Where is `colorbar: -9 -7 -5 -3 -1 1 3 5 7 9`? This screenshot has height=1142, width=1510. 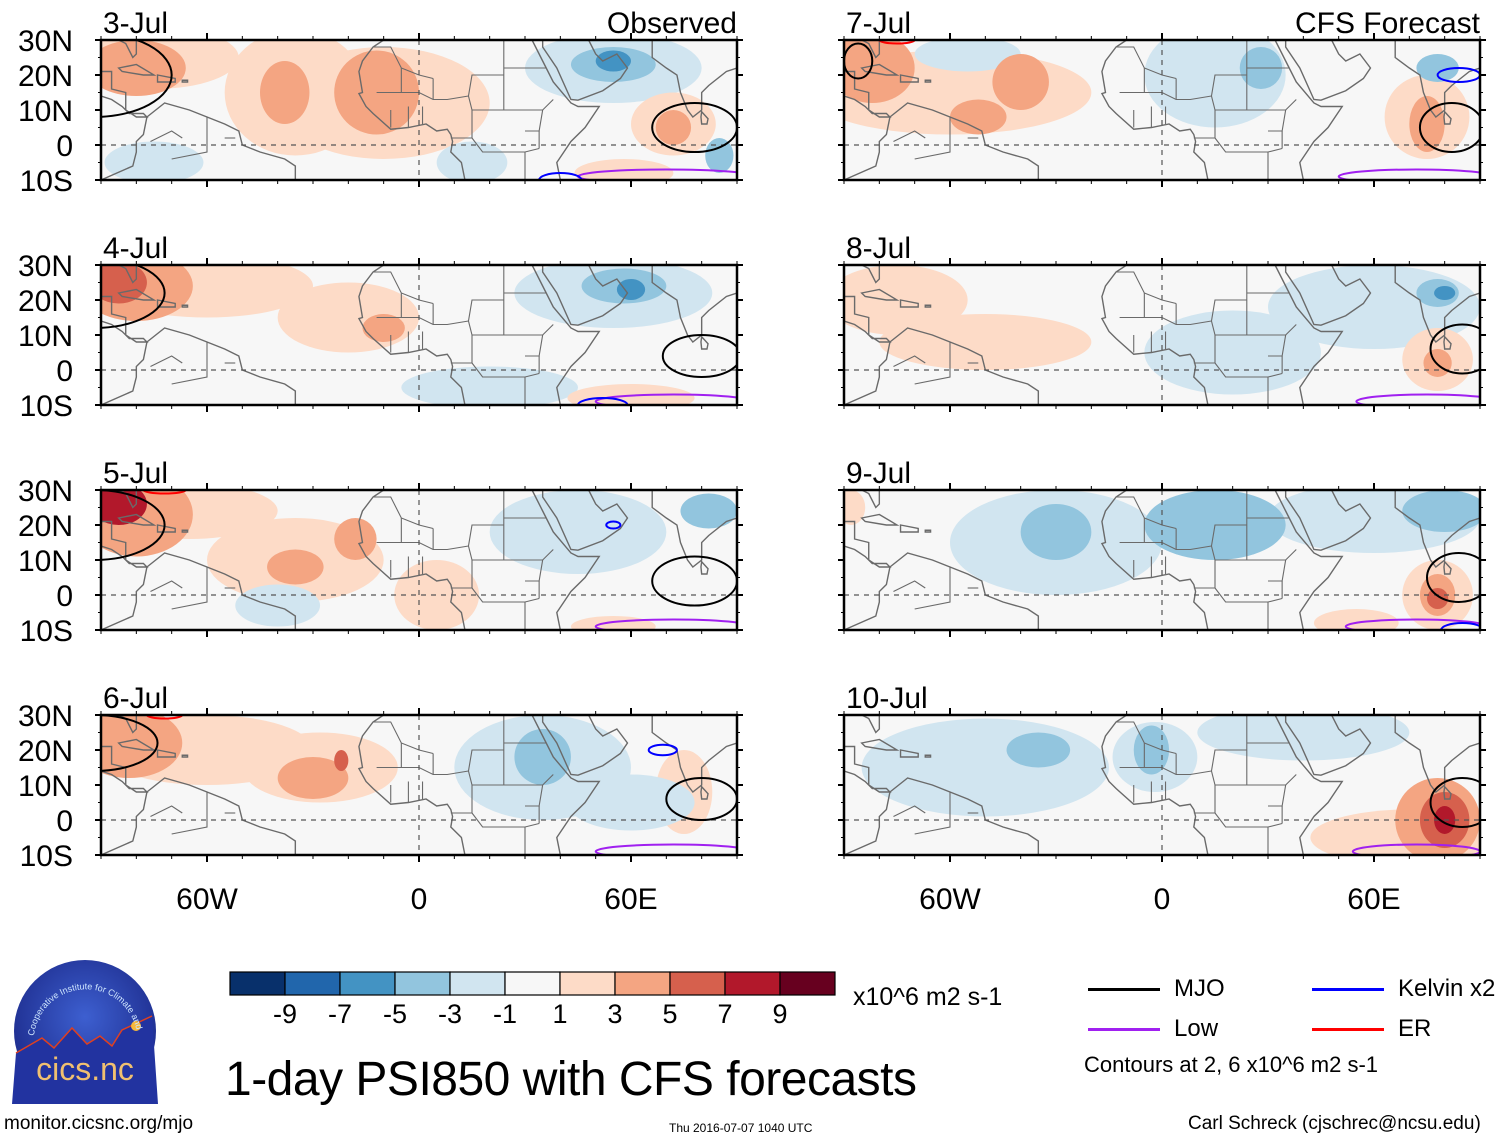
colorbar: -9 -7 -5 -3 -1 1 3 5 7 9 is located at coordinates (532, 1000).